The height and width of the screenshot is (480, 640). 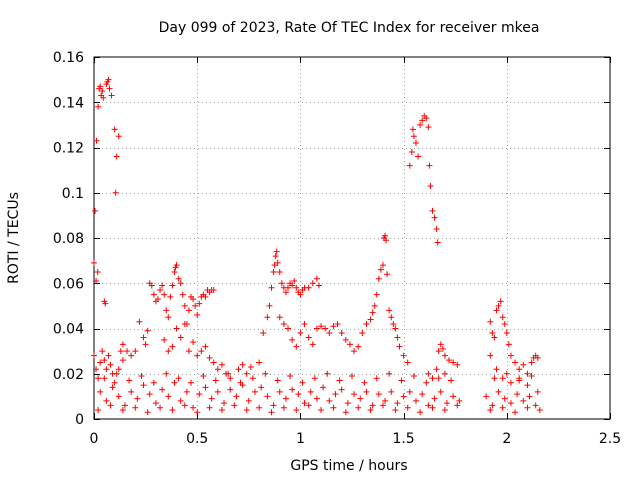 I want to click on y-tick-label: 0.14, so click(x=68, y=103).